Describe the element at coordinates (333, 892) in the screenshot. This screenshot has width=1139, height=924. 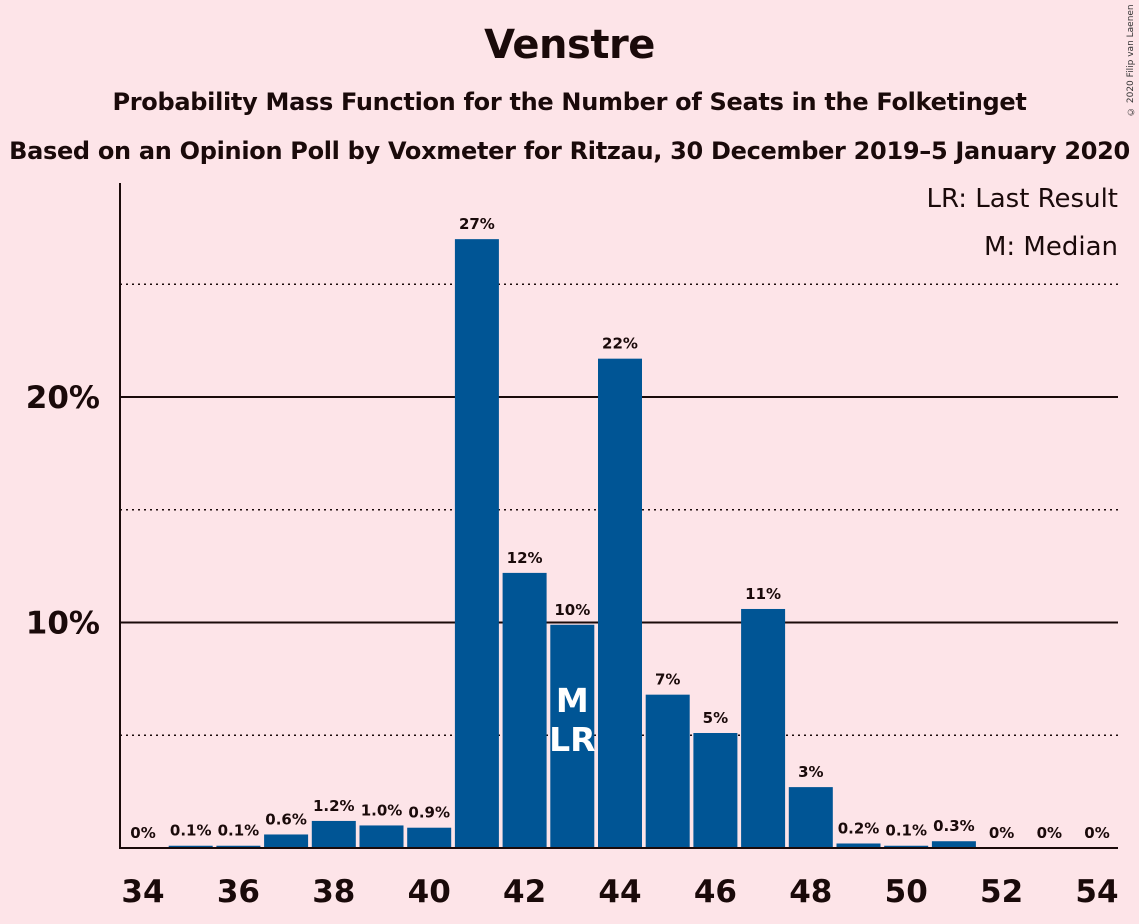
I see `x-tick-label: 38` at that location.